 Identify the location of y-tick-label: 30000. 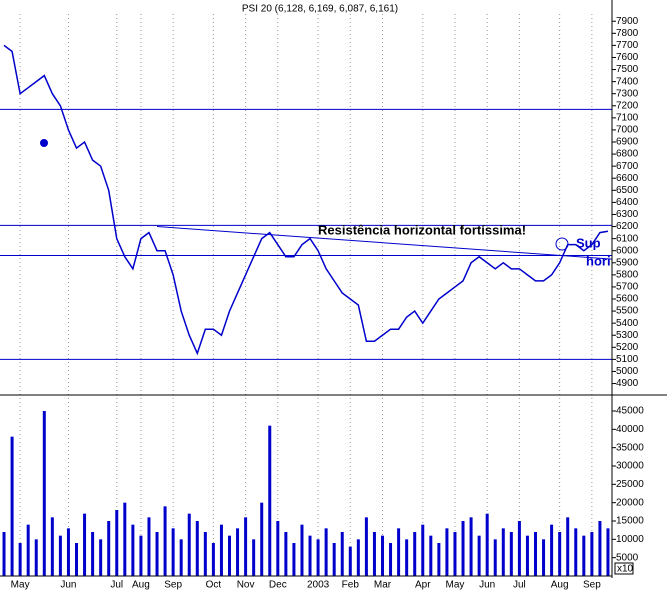
(630, 466).